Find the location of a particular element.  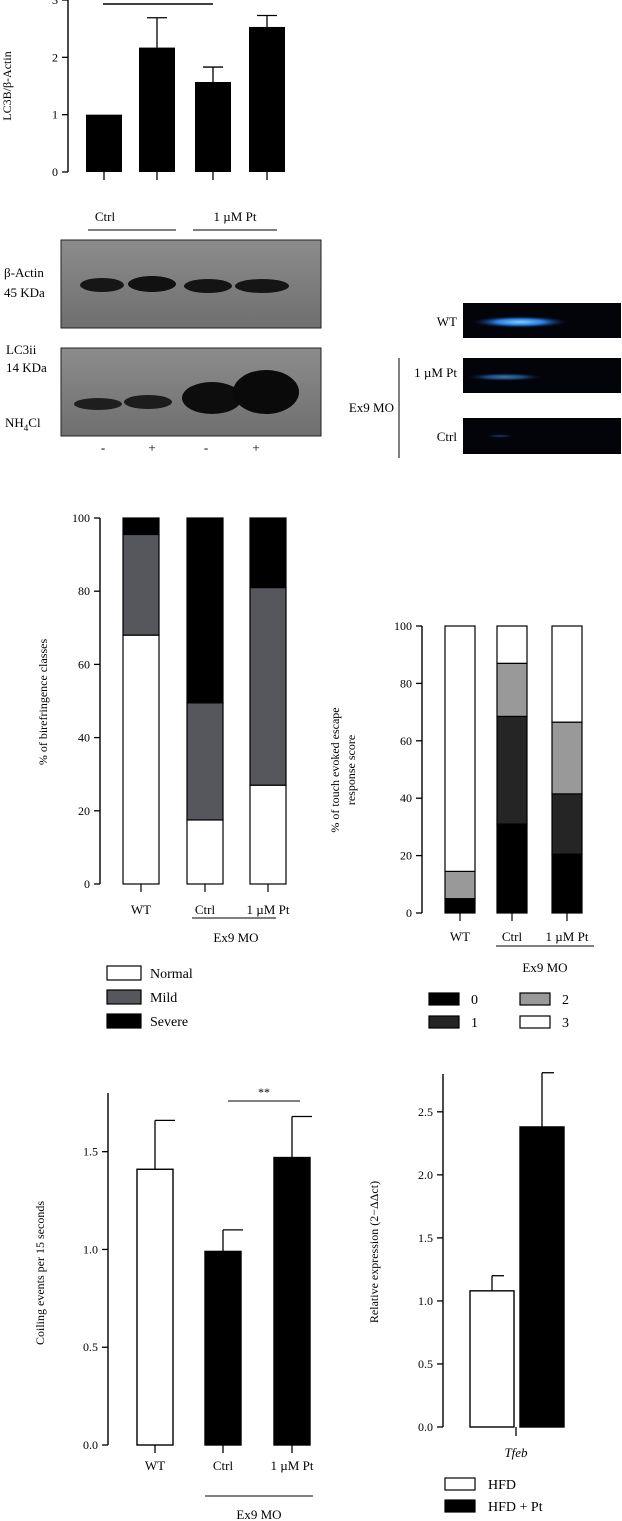

blot-group-label-ctrl: Ctrl is located at coordinates (105, 216).